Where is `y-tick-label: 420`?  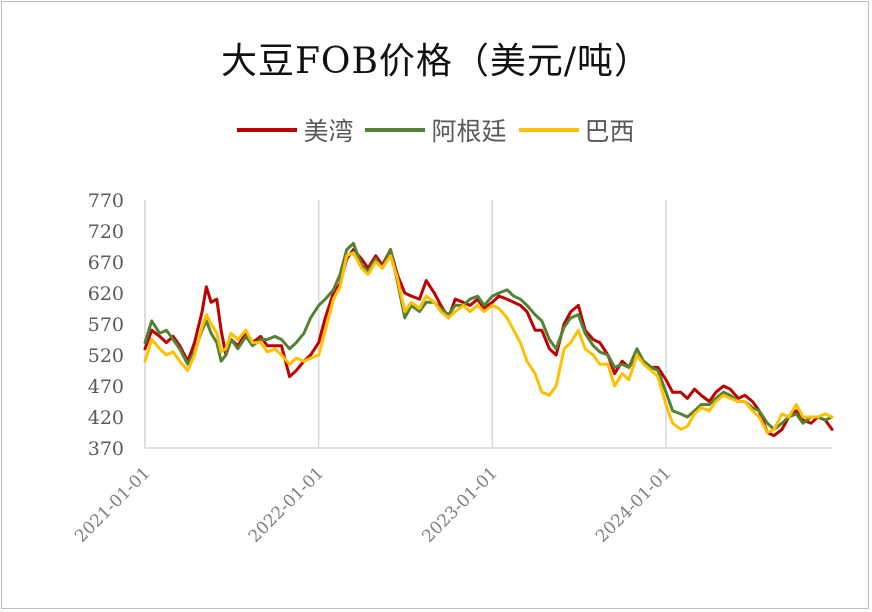
y-tick-label: 420 is located at coordinates (106, 418).